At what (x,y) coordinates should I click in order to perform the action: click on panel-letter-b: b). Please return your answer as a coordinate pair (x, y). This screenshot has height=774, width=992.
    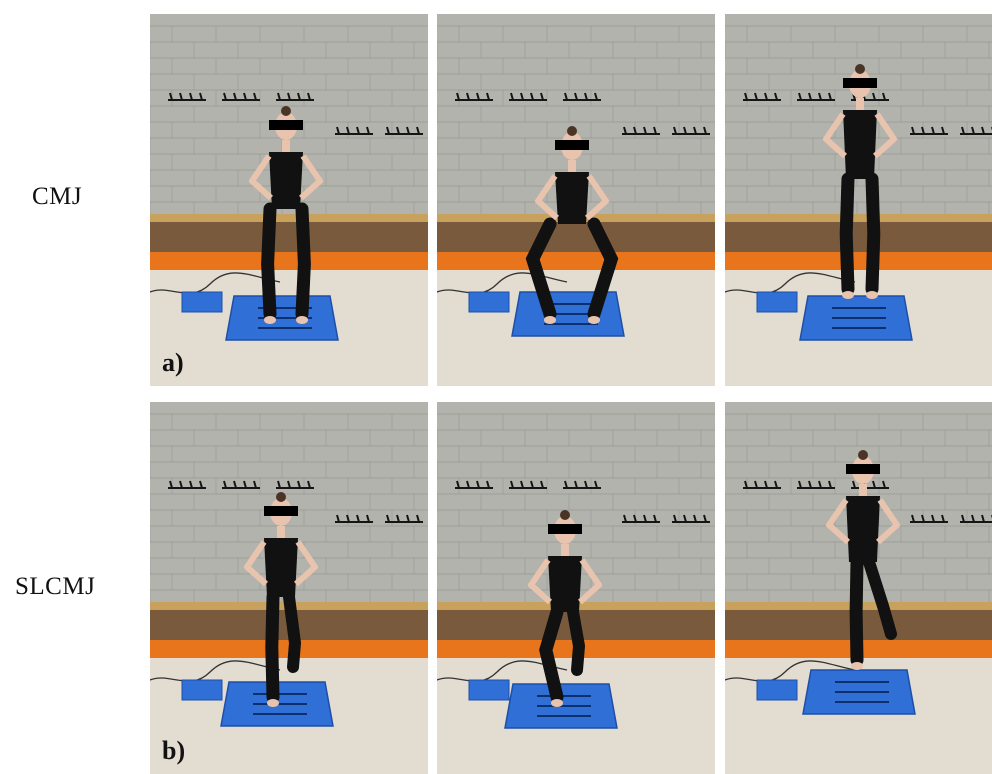
    Looking at the image, I should click on (174, 750).